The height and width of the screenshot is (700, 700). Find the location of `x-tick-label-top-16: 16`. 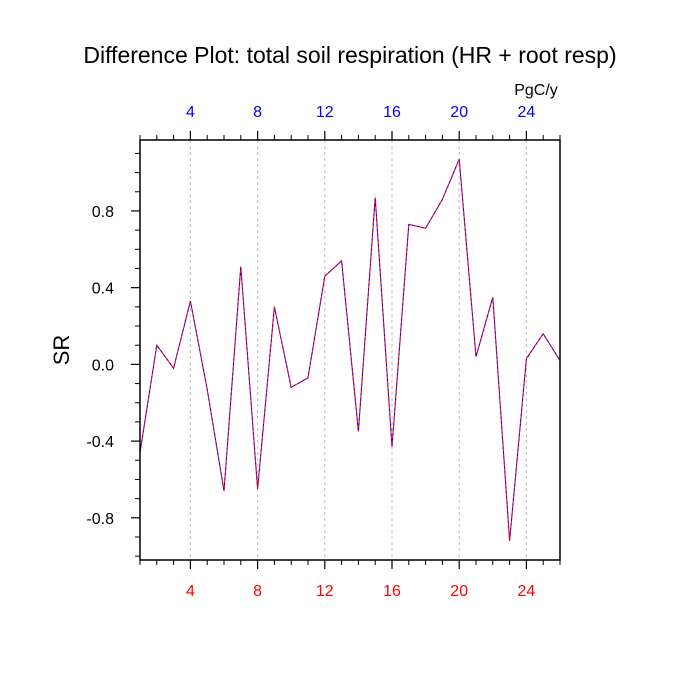

x-tick-label-top-16: 16 is located at coordinates (392, 112).